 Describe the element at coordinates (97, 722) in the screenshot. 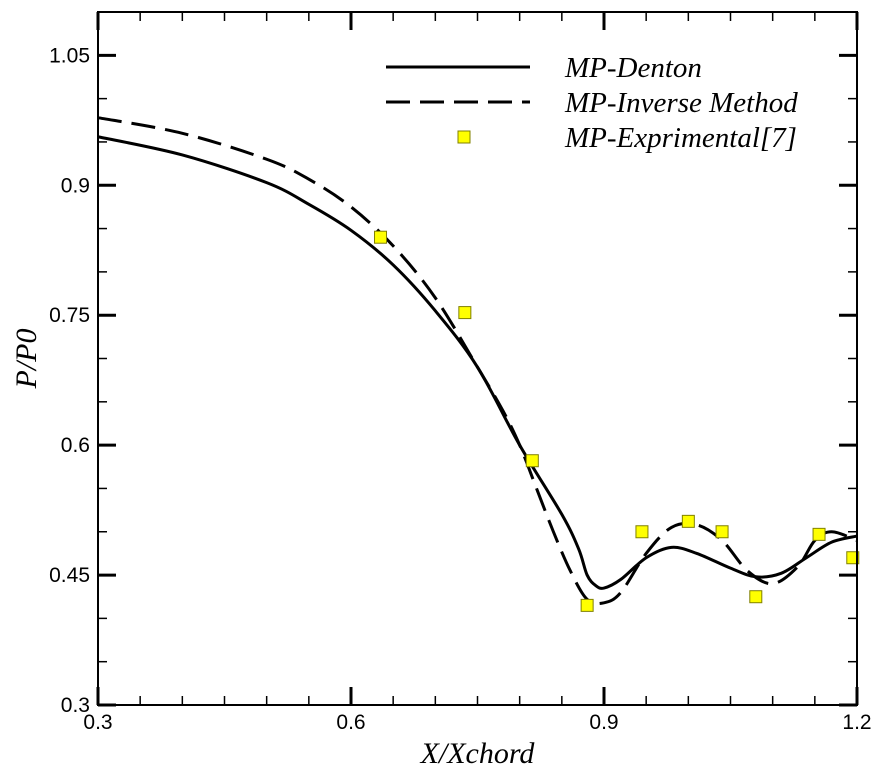

I see `x-tick-label: 0.3` at that location.